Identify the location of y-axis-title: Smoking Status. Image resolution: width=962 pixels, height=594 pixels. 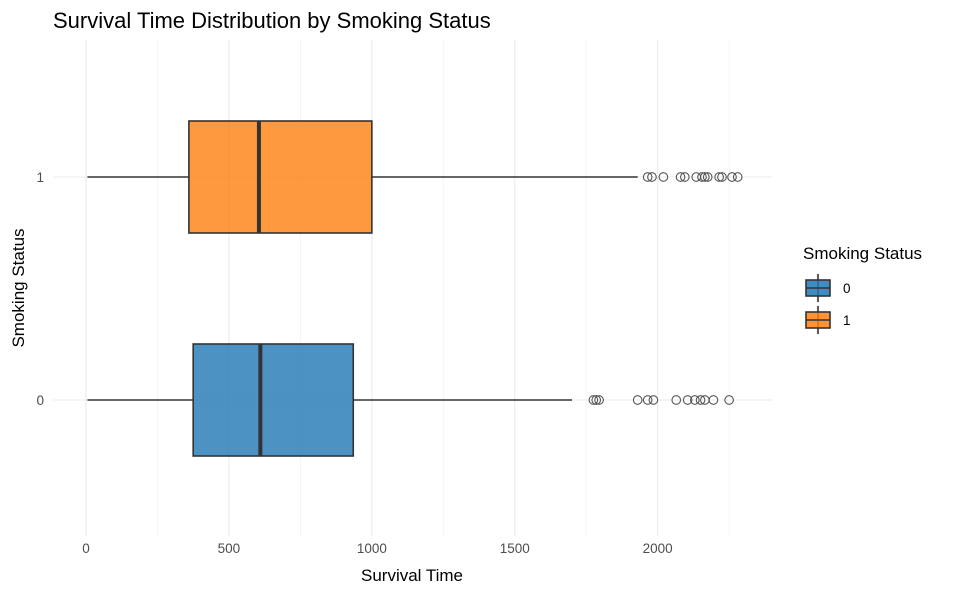
(18, 287).